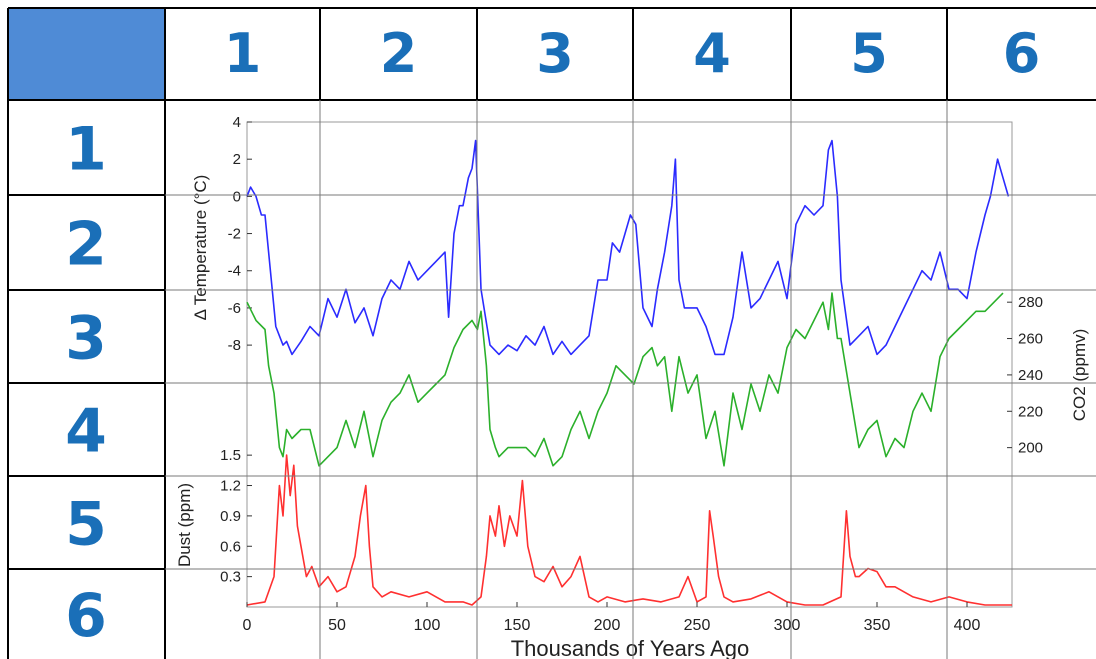 This screenshot has height=659, width=1096. I want to click on grid-row-label: 3, so click(86, 339).